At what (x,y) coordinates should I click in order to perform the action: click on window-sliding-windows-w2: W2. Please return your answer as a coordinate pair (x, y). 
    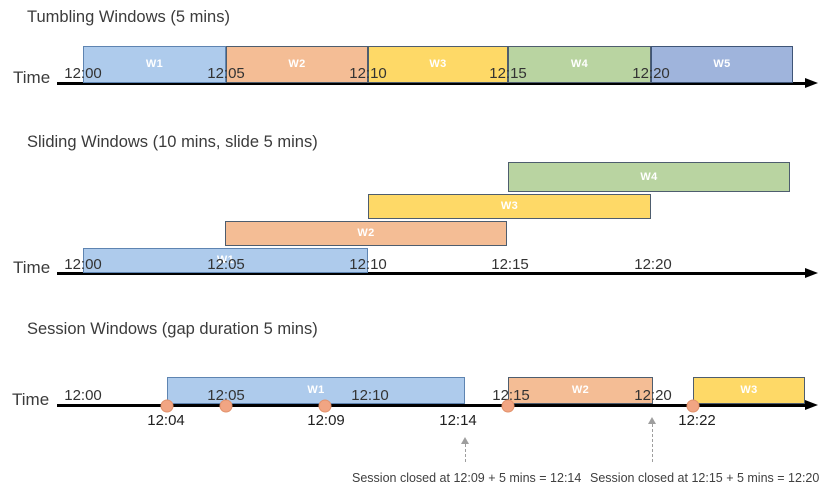
    Looking at the image, I should click on (366, 233).